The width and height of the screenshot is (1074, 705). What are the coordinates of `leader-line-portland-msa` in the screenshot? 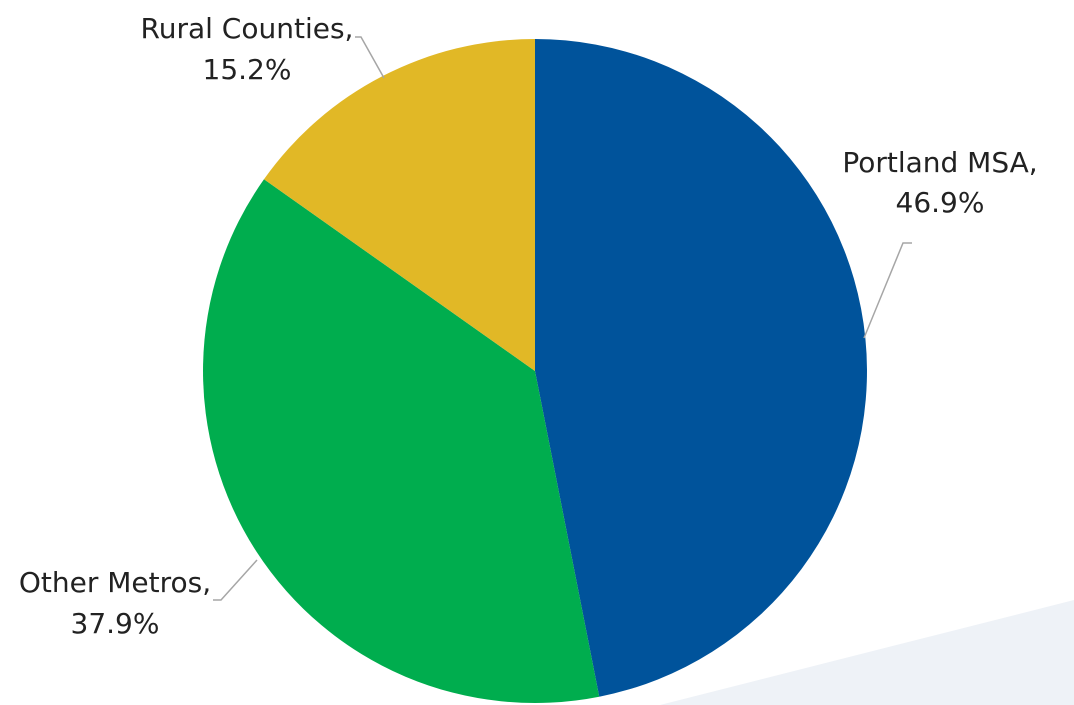 It's located at (887, 290).